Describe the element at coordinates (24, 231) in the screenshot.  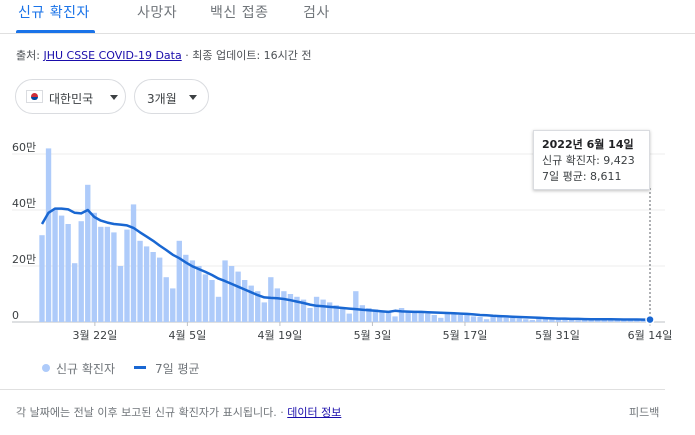
I see `y-axis-labels: 0 20만 40만 60만` at that location.